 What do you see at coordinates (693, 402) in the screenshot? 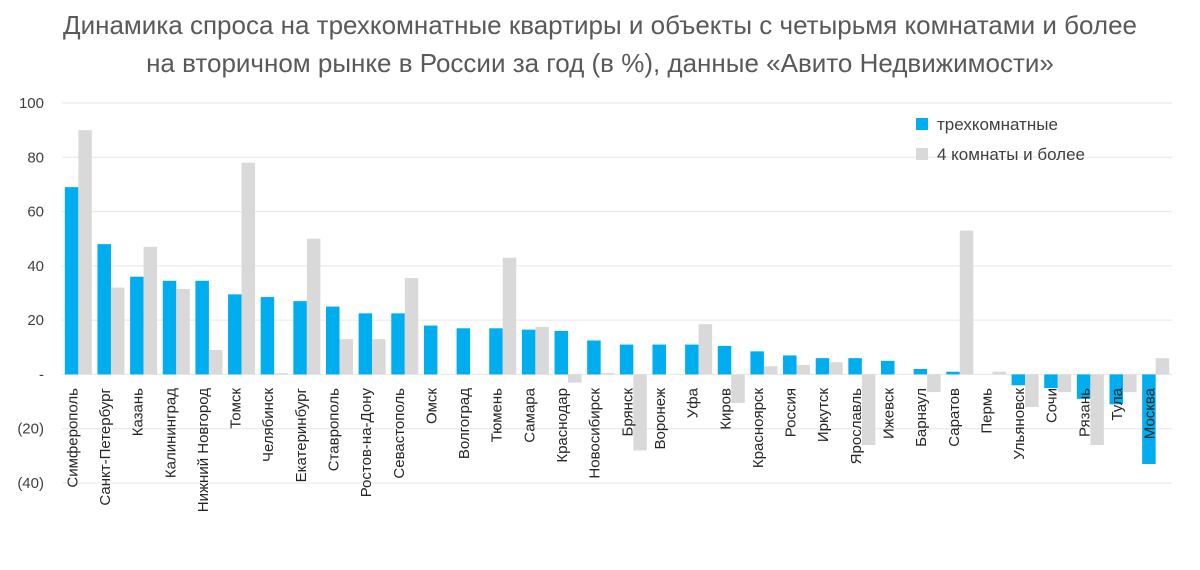
I see `x-category-label: Уфа` at bounding box center [693, 402].